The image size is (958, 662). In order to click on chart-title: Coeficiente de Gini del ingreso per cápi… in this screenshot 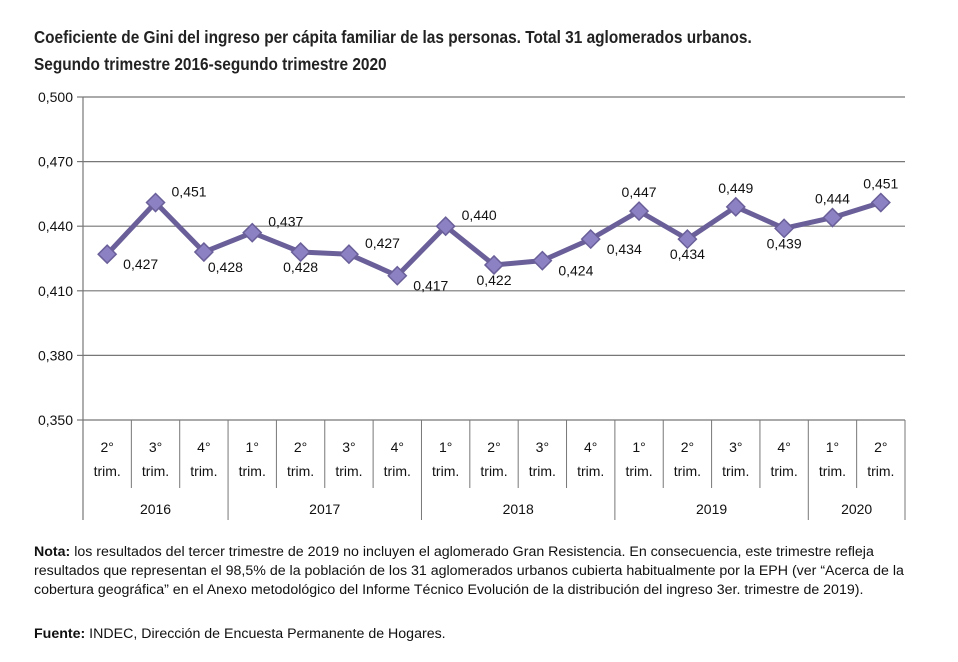, I will do `click(393, 51)`.